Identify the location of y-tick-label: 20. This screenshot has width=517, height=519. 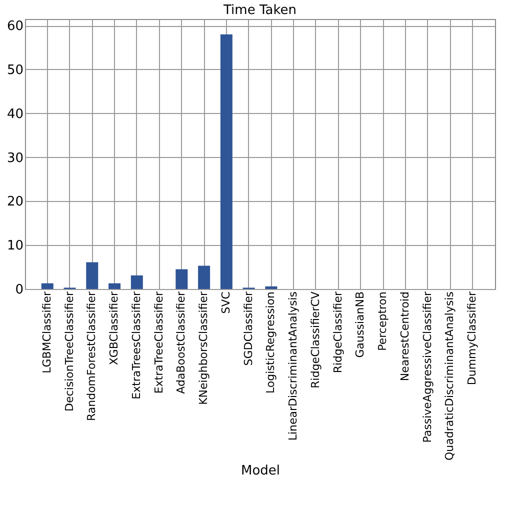
(15, 202).